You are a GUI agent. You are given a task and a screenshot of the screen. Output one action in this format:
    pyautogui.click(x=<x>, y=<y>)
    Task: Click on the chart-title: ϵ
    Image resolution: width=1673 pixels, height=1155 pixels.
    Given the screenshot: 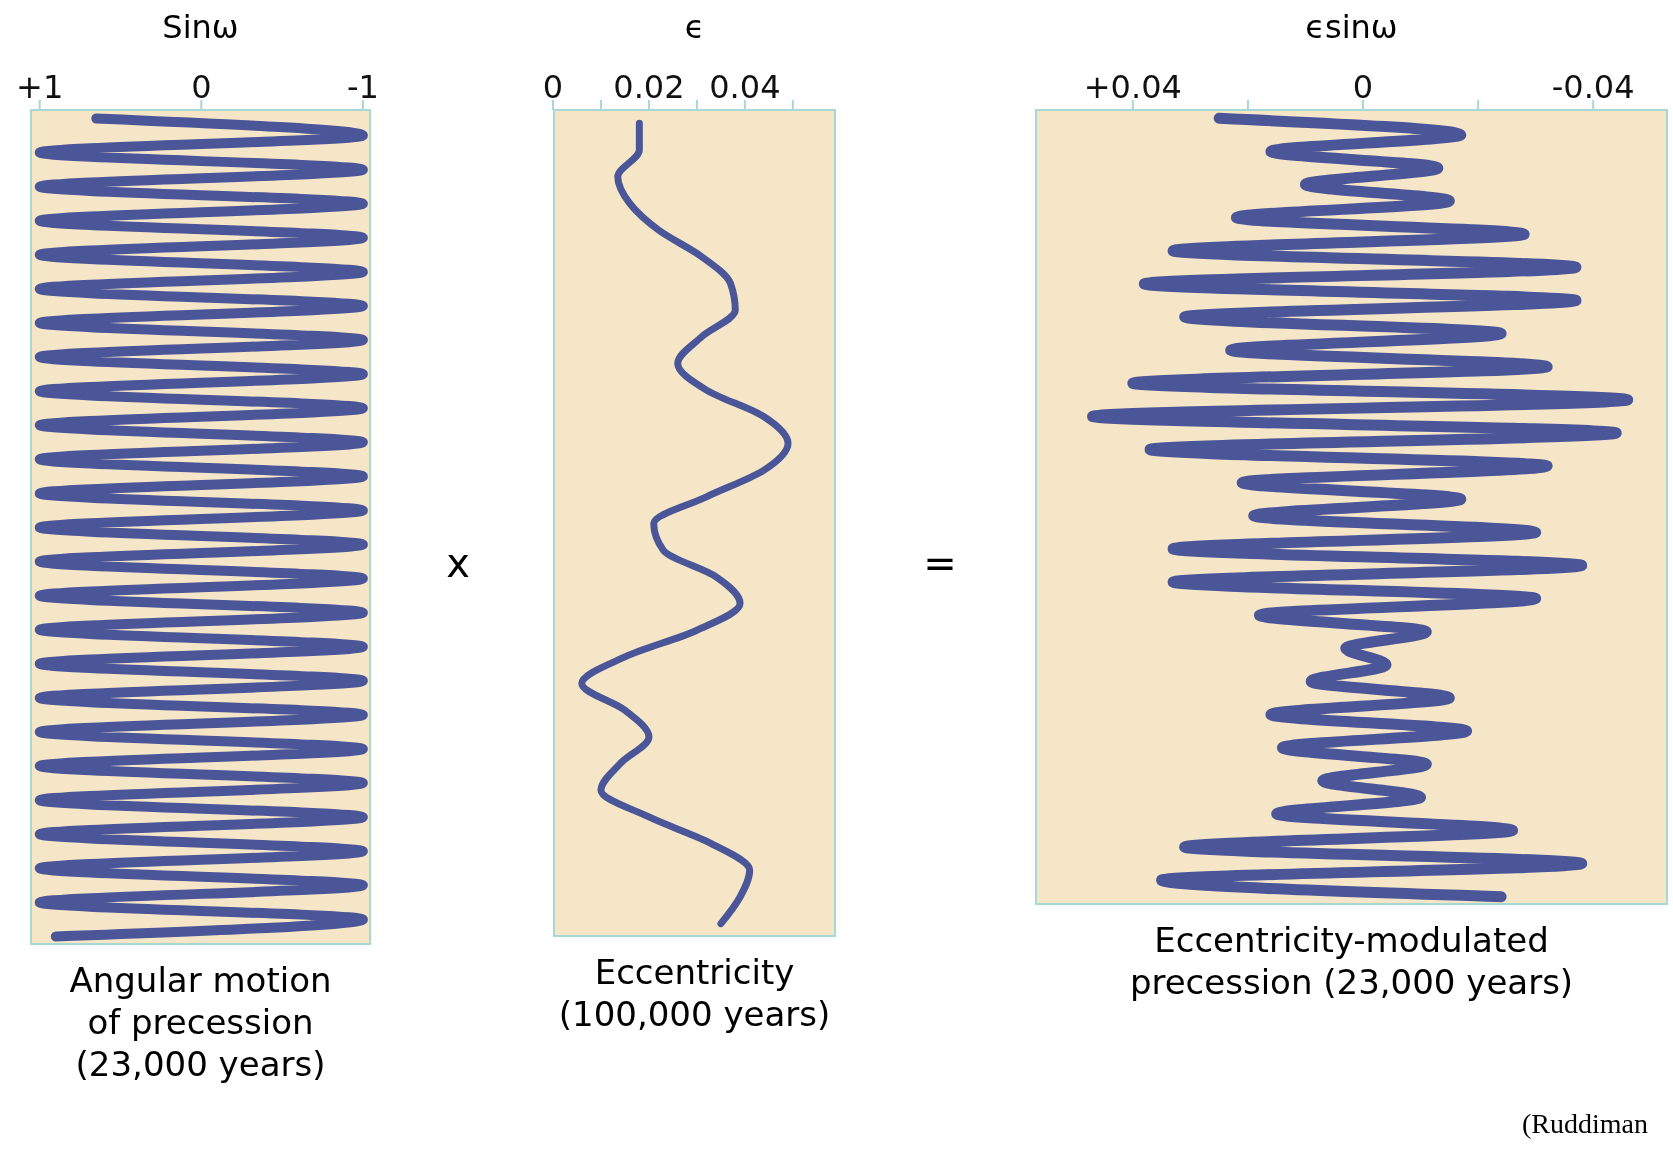 What is the action you would take?
    pyautogui.click(x=694, y=27)
    